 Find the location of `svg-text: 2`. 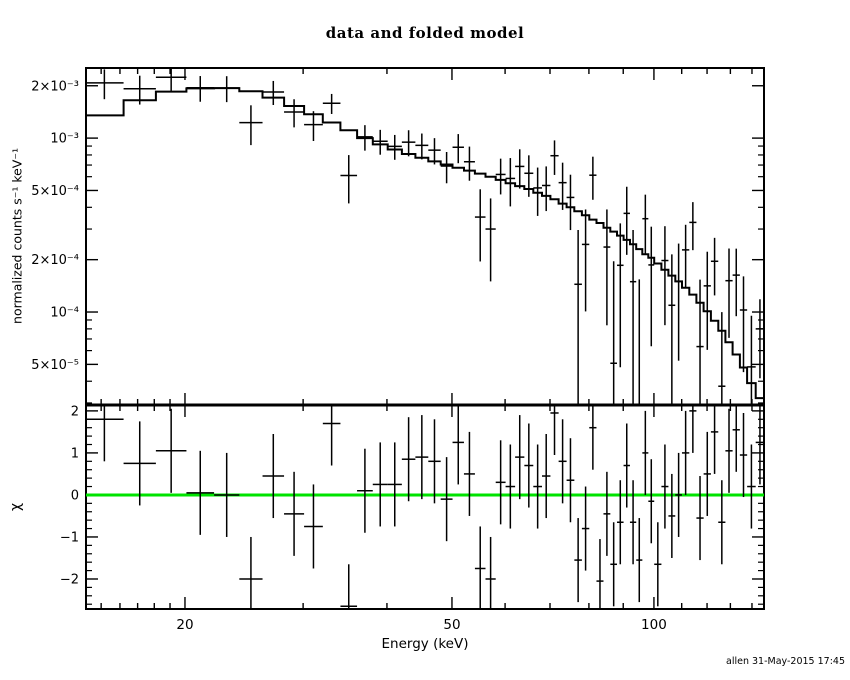

svg-text: 2 is located at coordinates (75, 411).